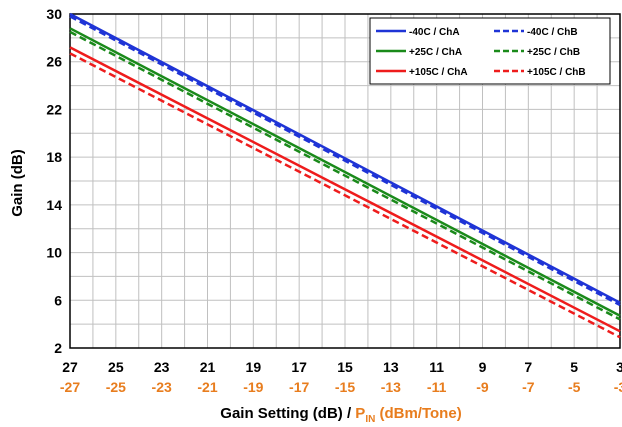 This screenshot has height=427, width=622. Describe the element at coordinates (345, 367) in the screenshot. I see `x-tick-label: 15` at that location.